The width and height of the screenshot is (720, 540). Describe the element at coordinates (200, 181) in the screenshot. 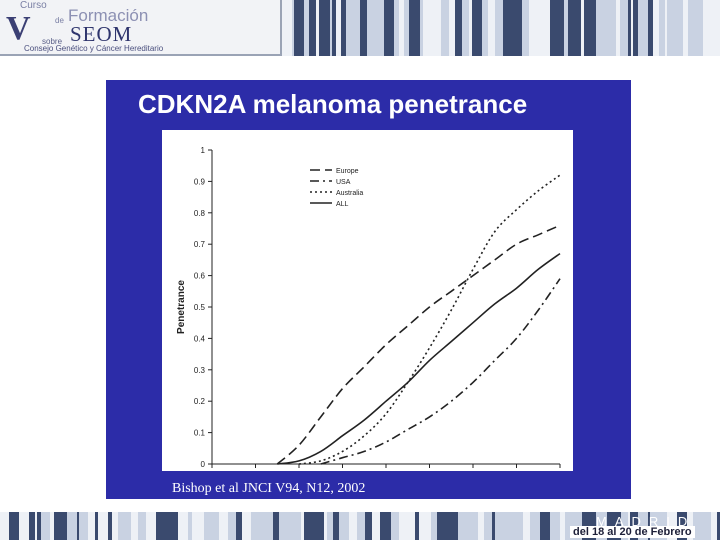

I see `y-tick-label: 0.9` at that location.